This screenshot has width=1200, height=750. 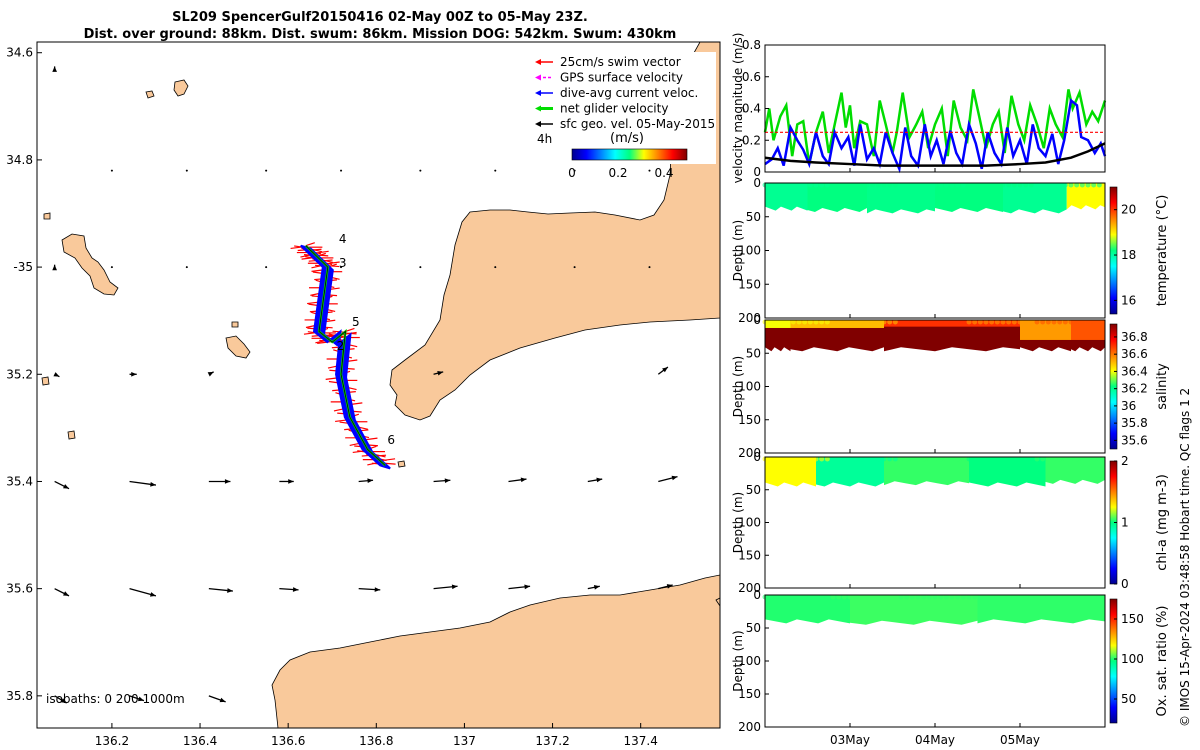 What do you see at coordinates (749, 588) in the screenshot?
I see `heatmap-y-tick-label: 200` at bounding box center [749, 588].